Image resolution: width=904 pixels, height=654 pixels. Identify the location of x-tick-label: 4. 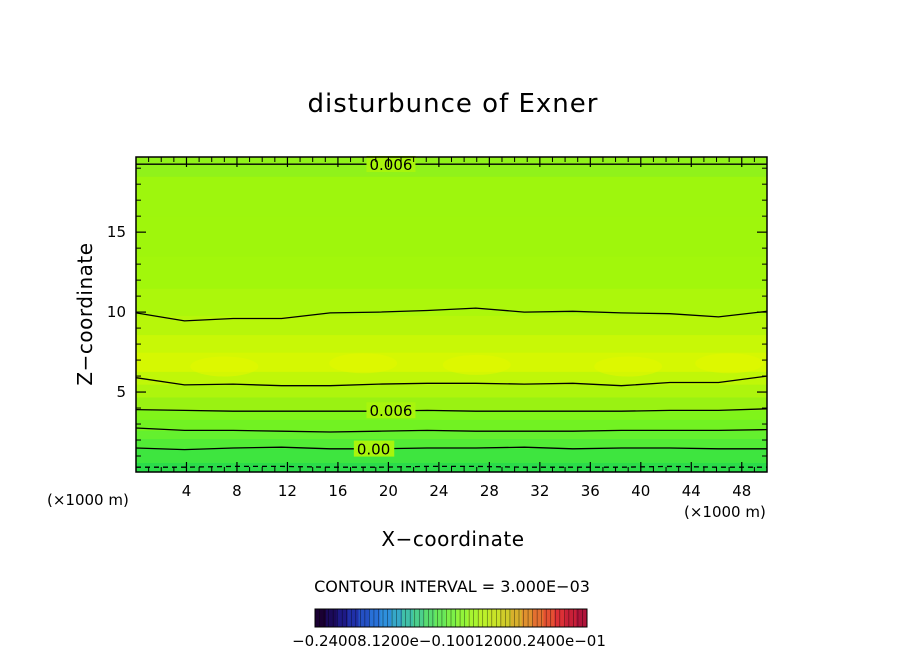
(187, 491).